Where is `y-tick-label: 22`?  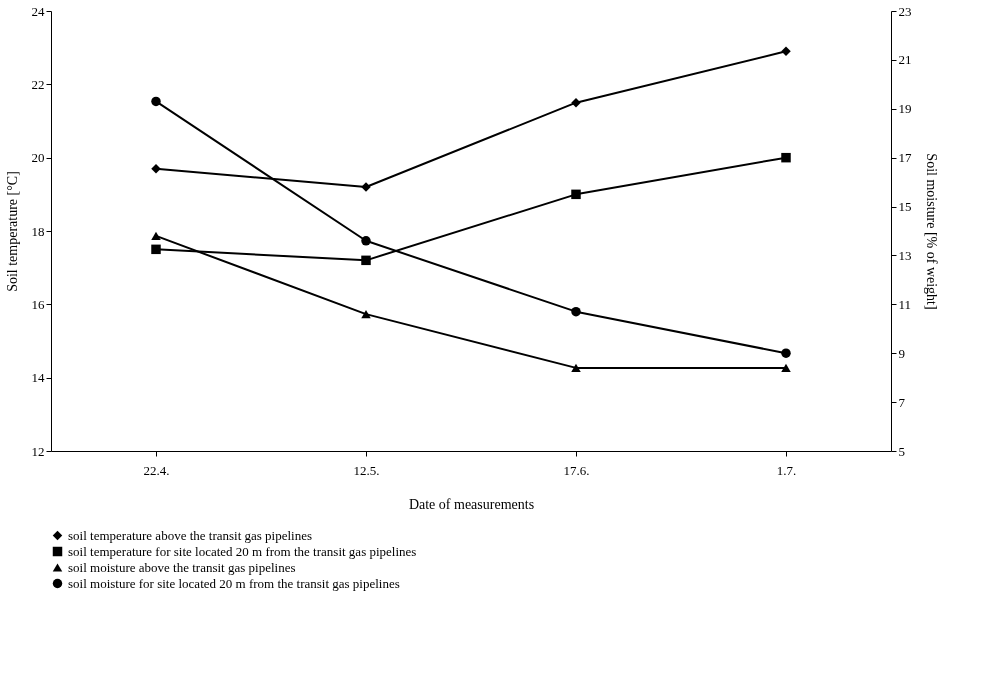 y-tick-label: 22 is located at coordinates (38, 84).